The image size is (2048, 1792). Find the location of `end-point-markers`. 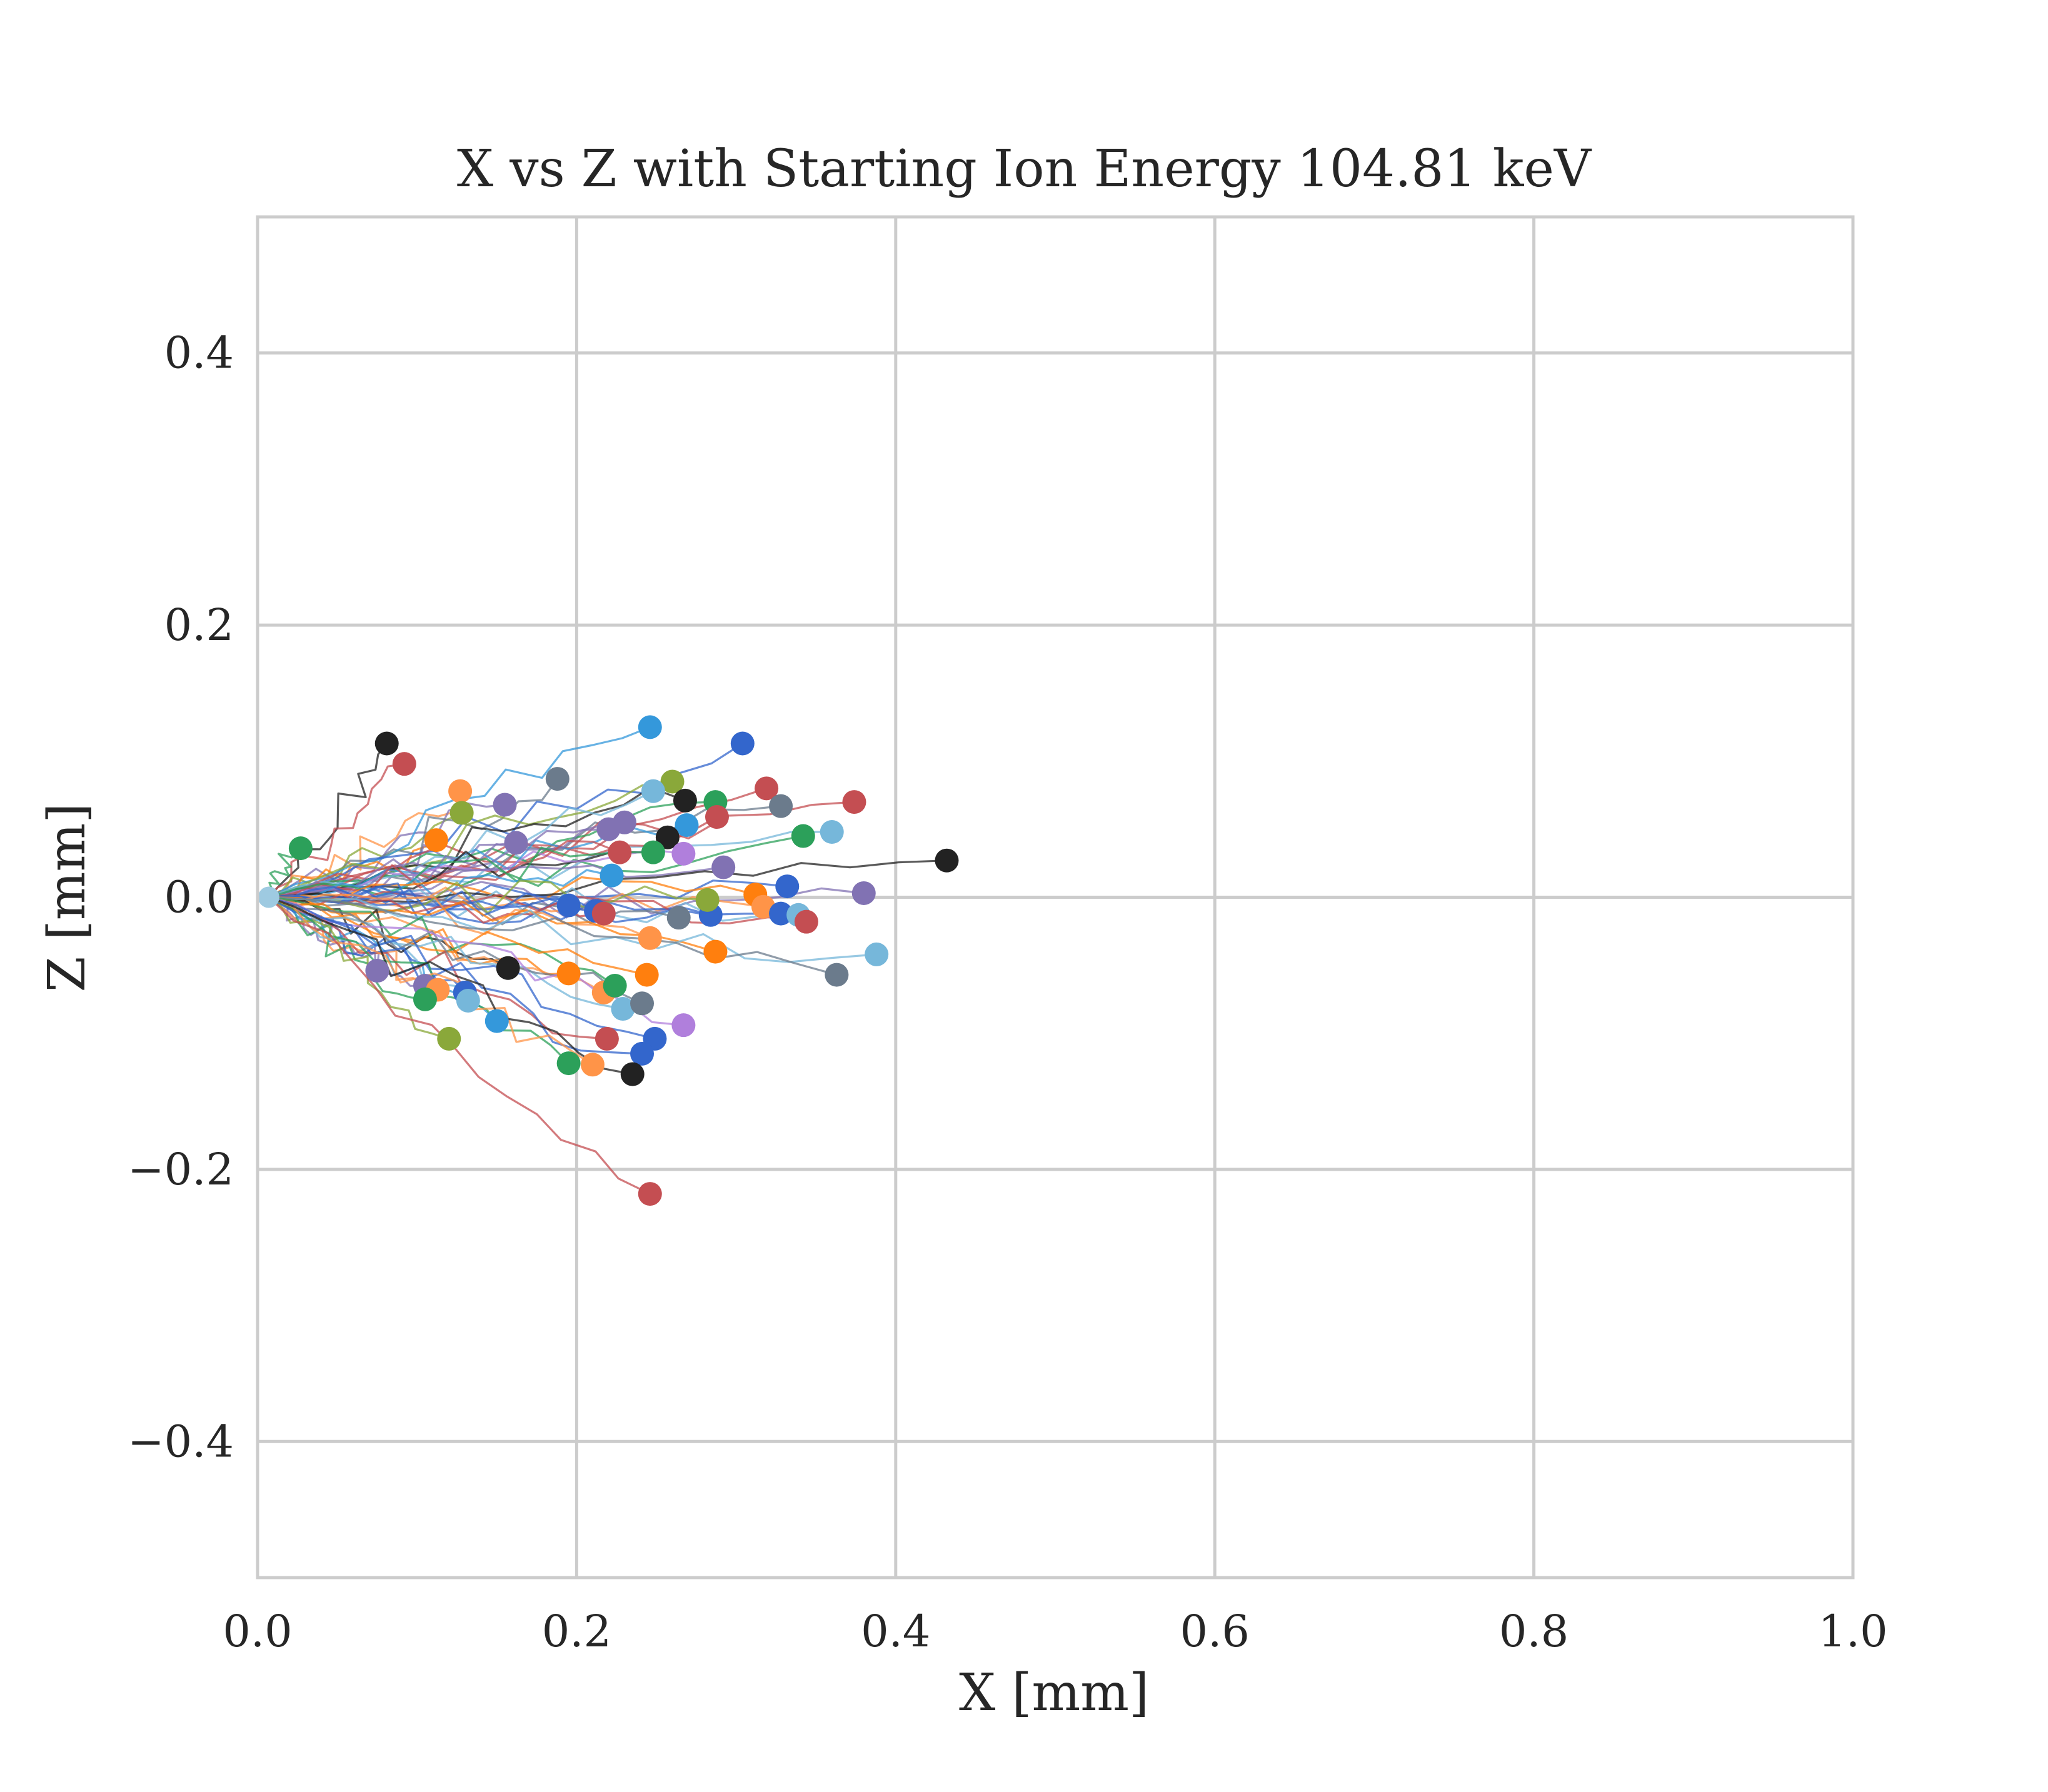

end-point-markers is located at coordinates (608, 960).